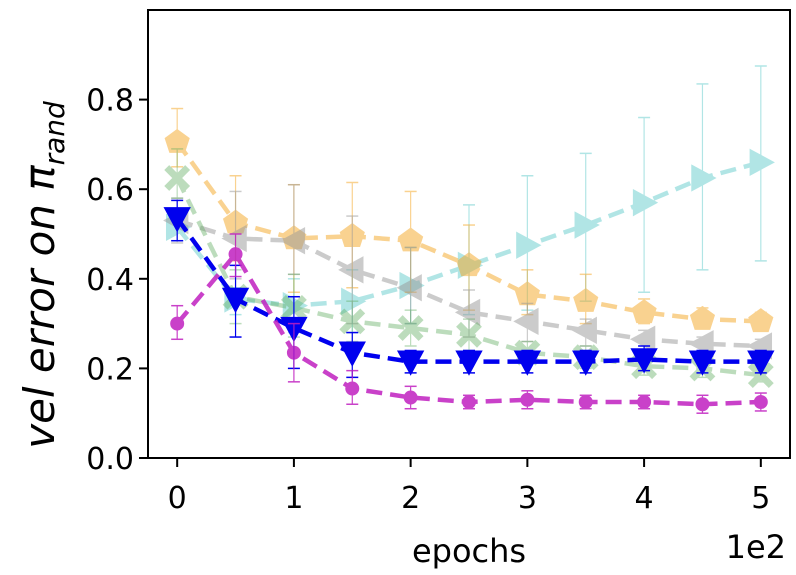 Image resolution: width=796 pixels, height=575 pixels. I want to click on y-tick-label-0: 0.0, so click(110, 459).